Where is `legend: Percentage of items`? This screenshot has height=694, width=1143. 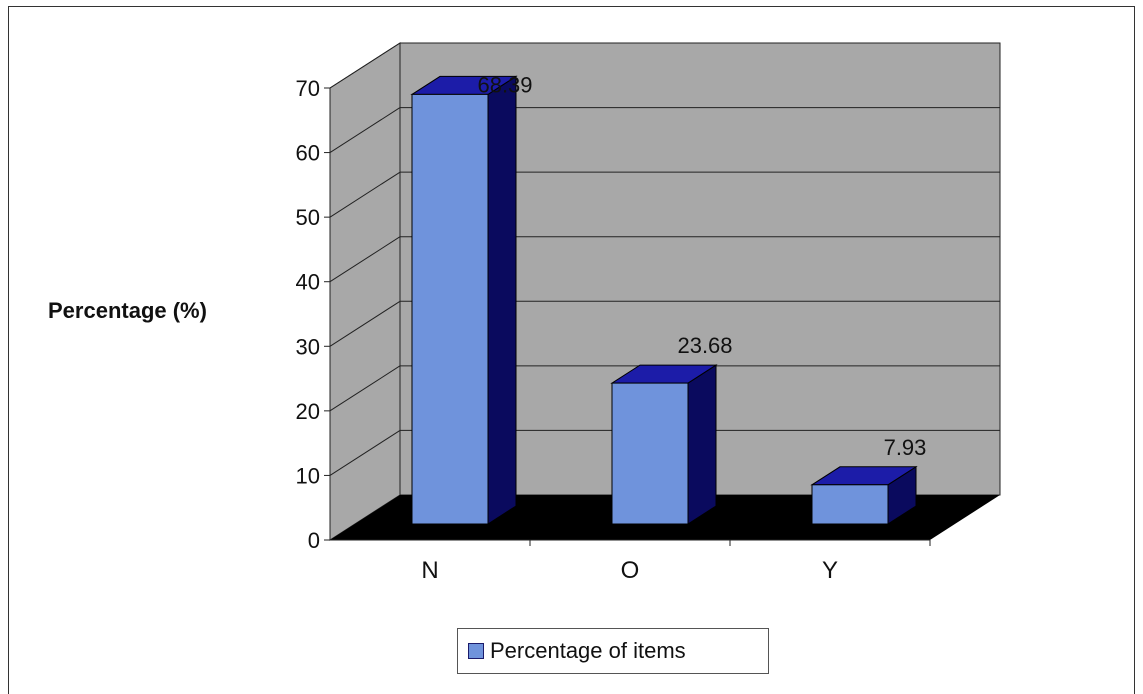 legend: Percentage of items is located at coordinates (613, 651).